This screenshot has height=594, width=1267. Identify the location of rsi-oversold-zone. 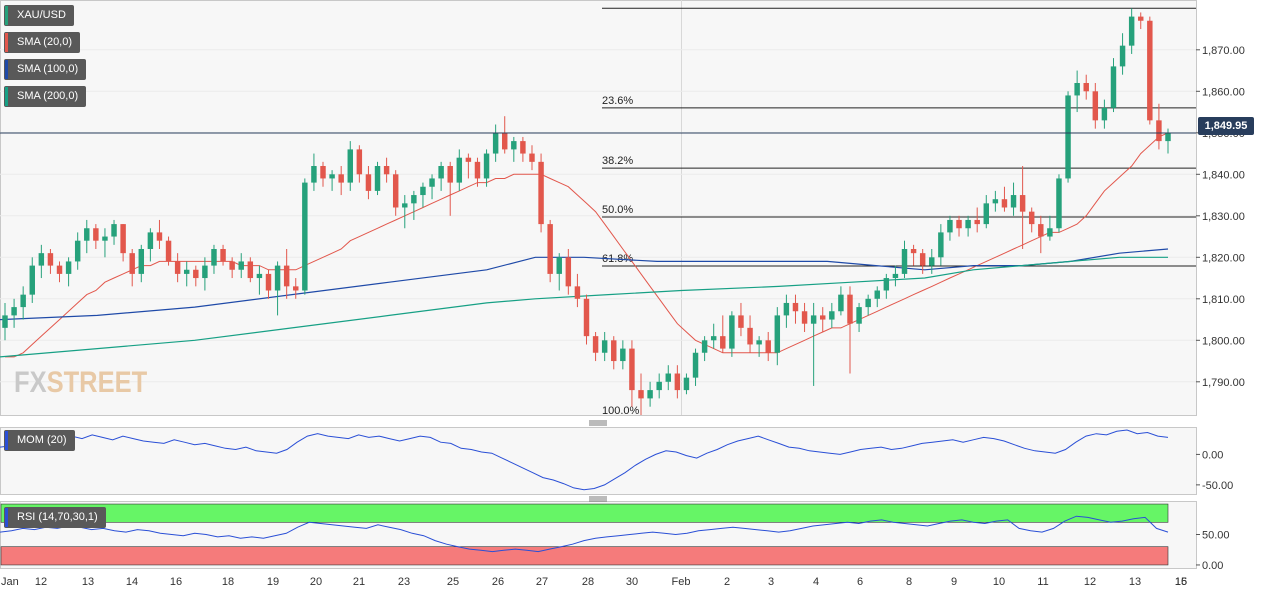
(584, 556).